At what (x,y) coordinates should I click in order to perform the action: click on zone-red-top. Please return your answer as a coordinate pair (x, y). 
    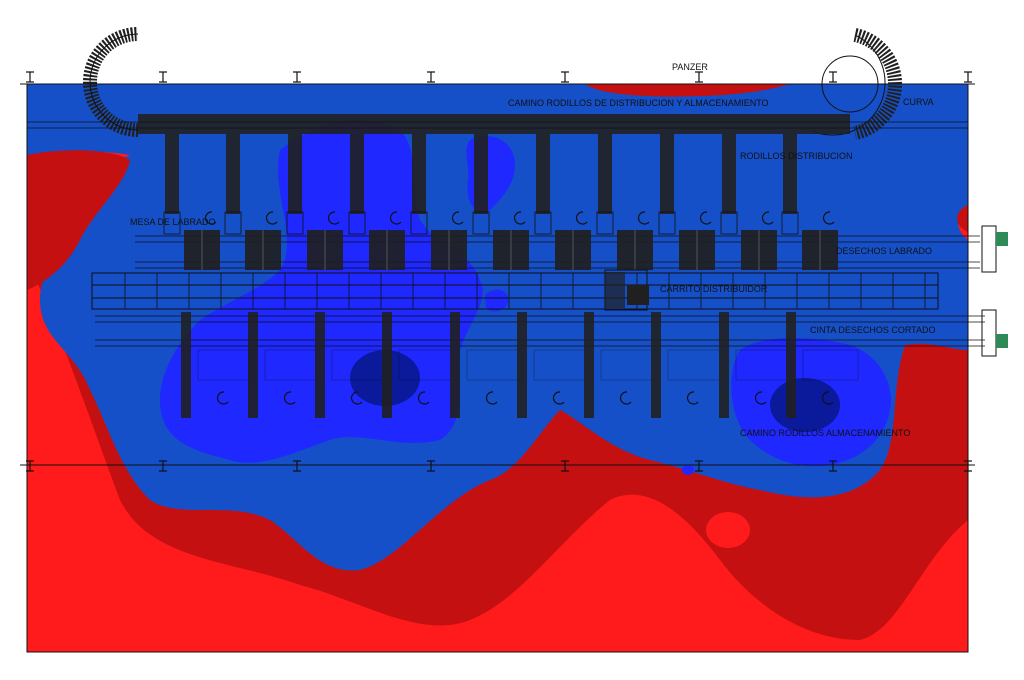
    Looking at the image, I should click on (687, 90).